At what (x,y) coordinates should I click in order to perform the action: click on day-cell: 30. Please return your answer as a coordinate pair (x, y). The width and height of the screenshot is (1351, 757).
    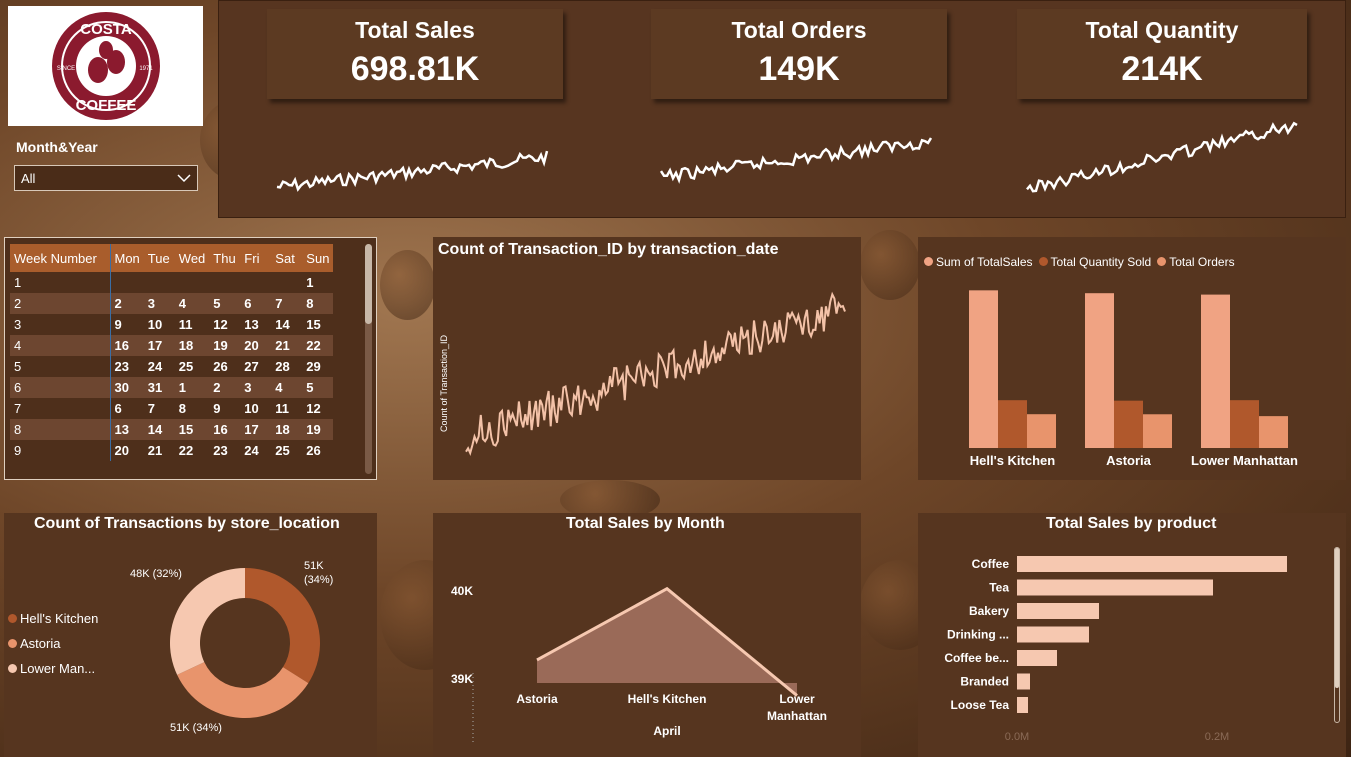
    Looking at the image, I should click on (126, 387).